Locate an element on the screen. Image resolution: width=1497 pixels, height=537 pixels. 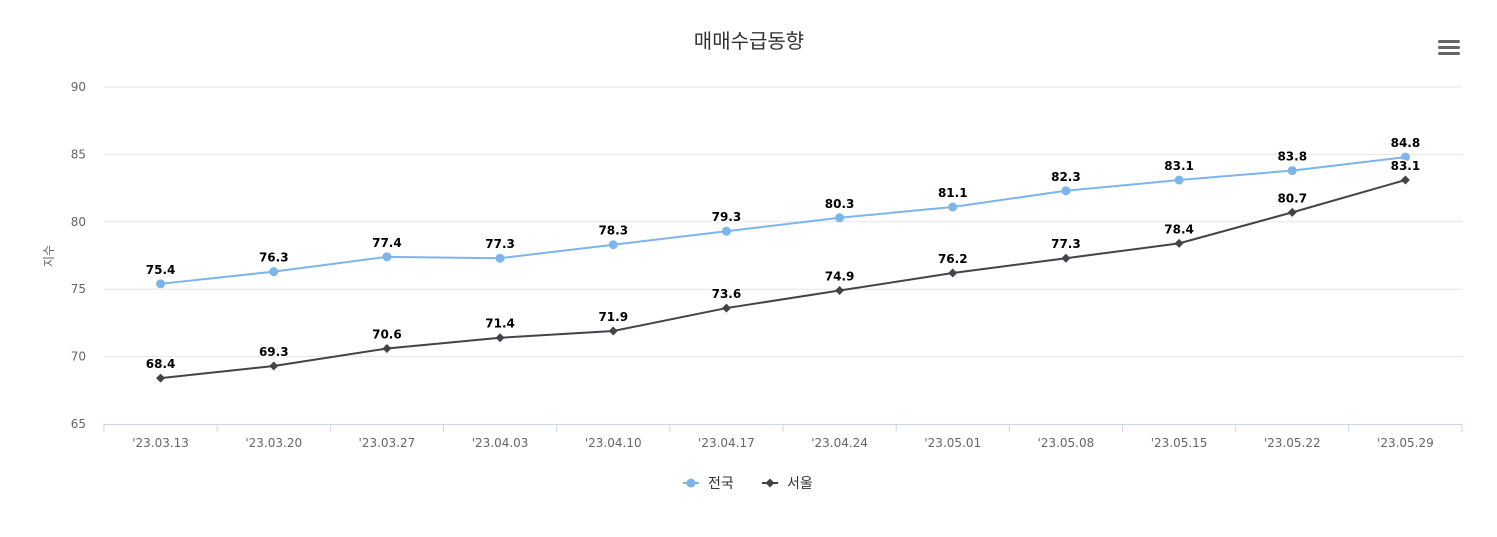
x-tick-label: '23.05.01 is located at coordinates (952, 443).